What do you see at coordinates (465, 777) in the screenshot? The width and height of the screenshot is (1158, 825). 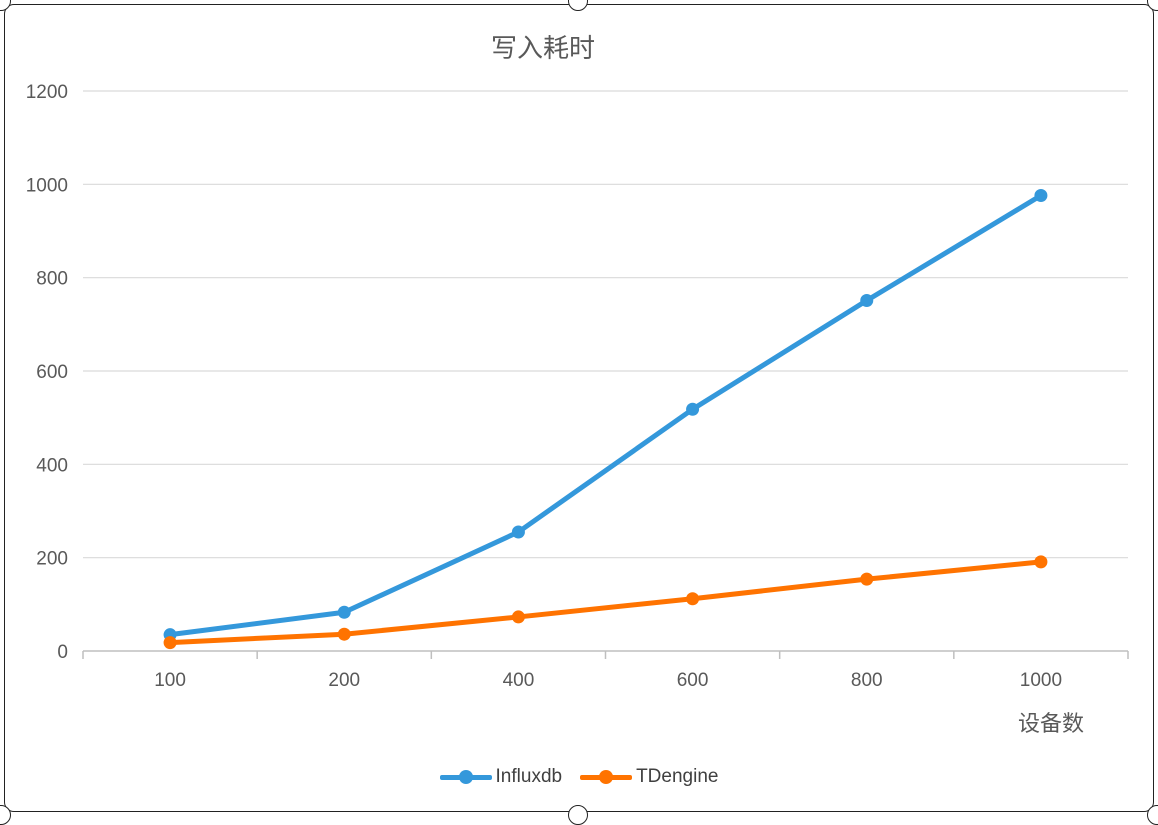 I see `legend-key-influxdb` at bounding box center [465, 777].